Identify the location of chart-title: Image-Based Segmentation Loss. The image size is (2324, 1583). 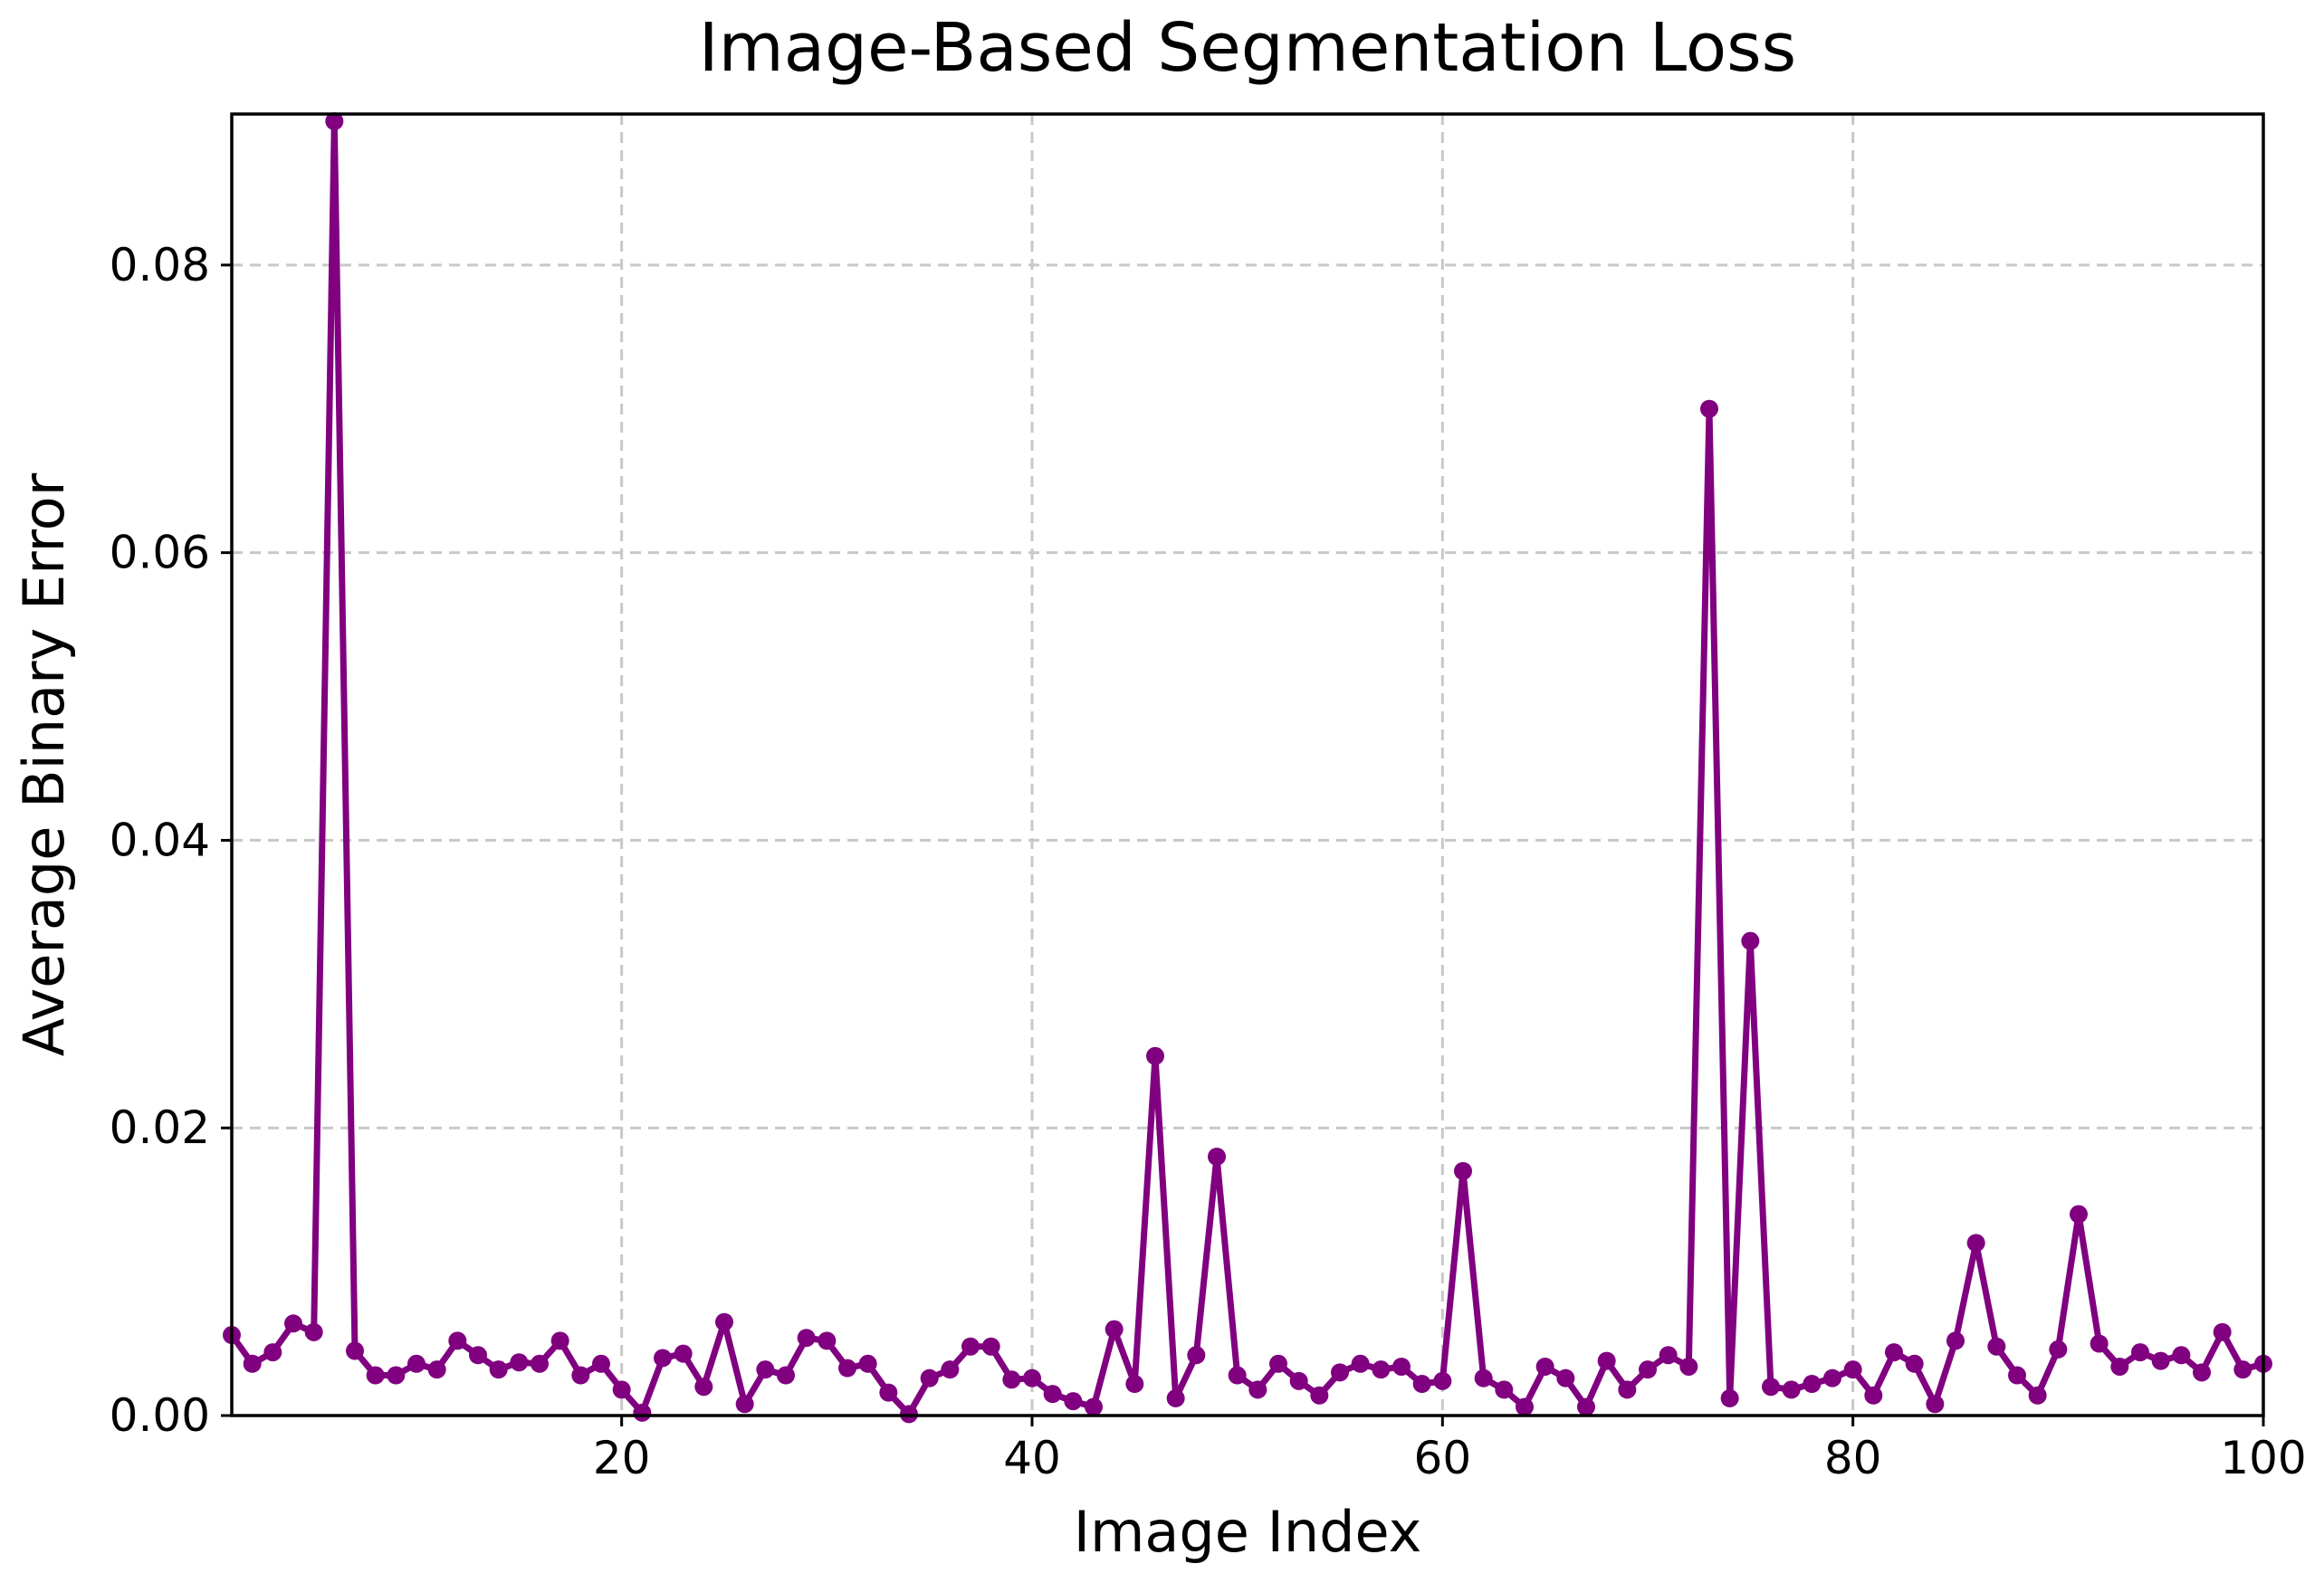
(1247, 48).